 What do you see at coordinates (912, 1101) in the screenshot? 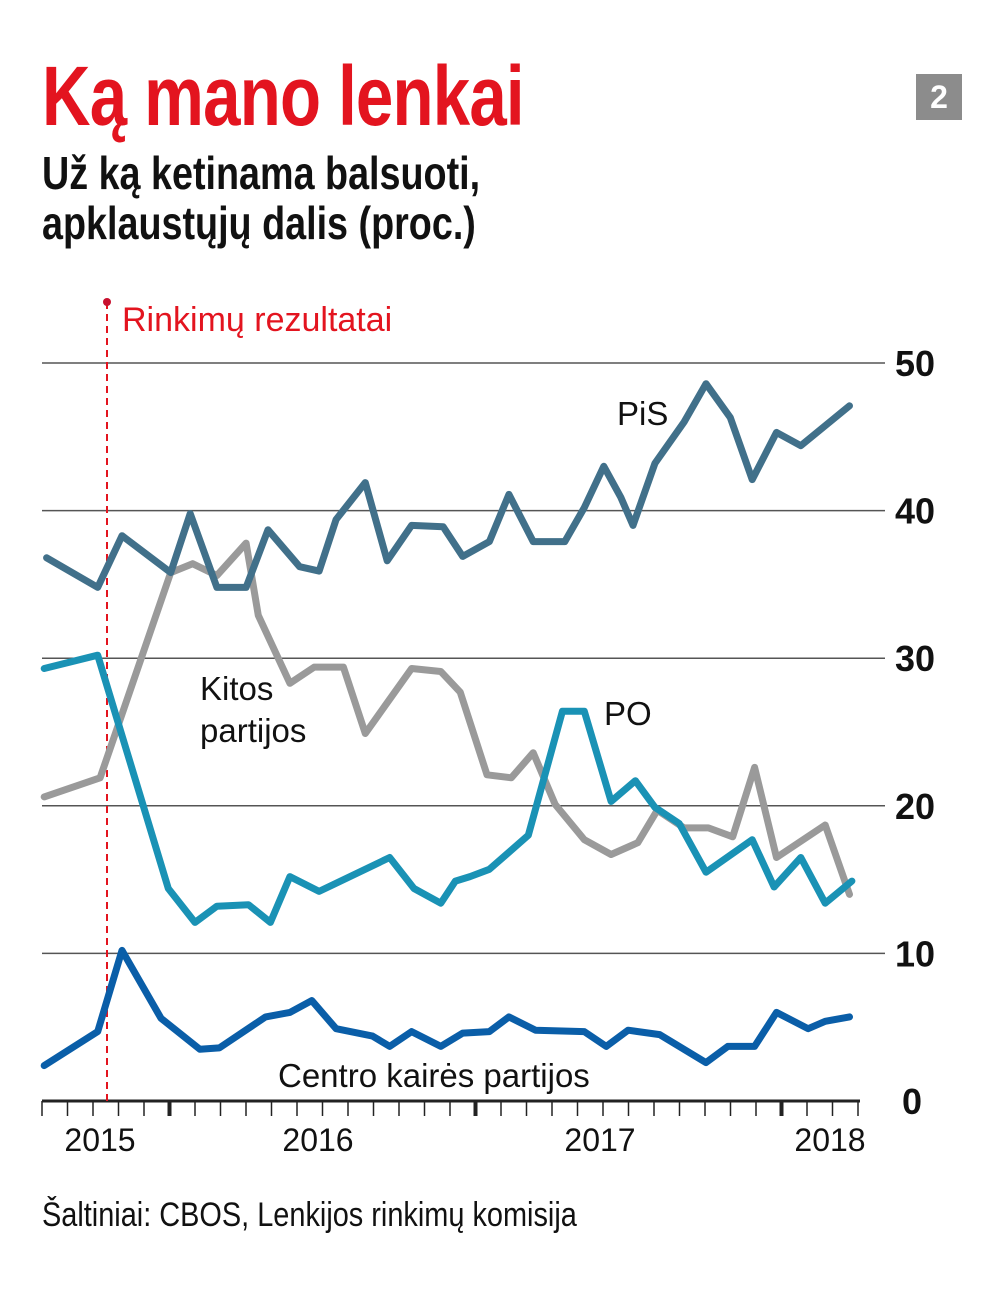
I see `y-tick-label: 0` at bounding box center [912, 1101].